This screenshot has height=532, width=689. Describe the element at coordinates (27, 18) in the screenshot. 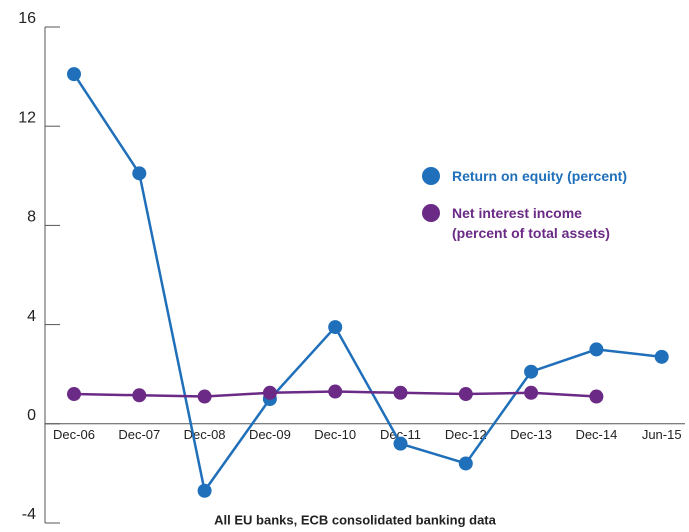

I see `y-tick-label: 16` at that location.